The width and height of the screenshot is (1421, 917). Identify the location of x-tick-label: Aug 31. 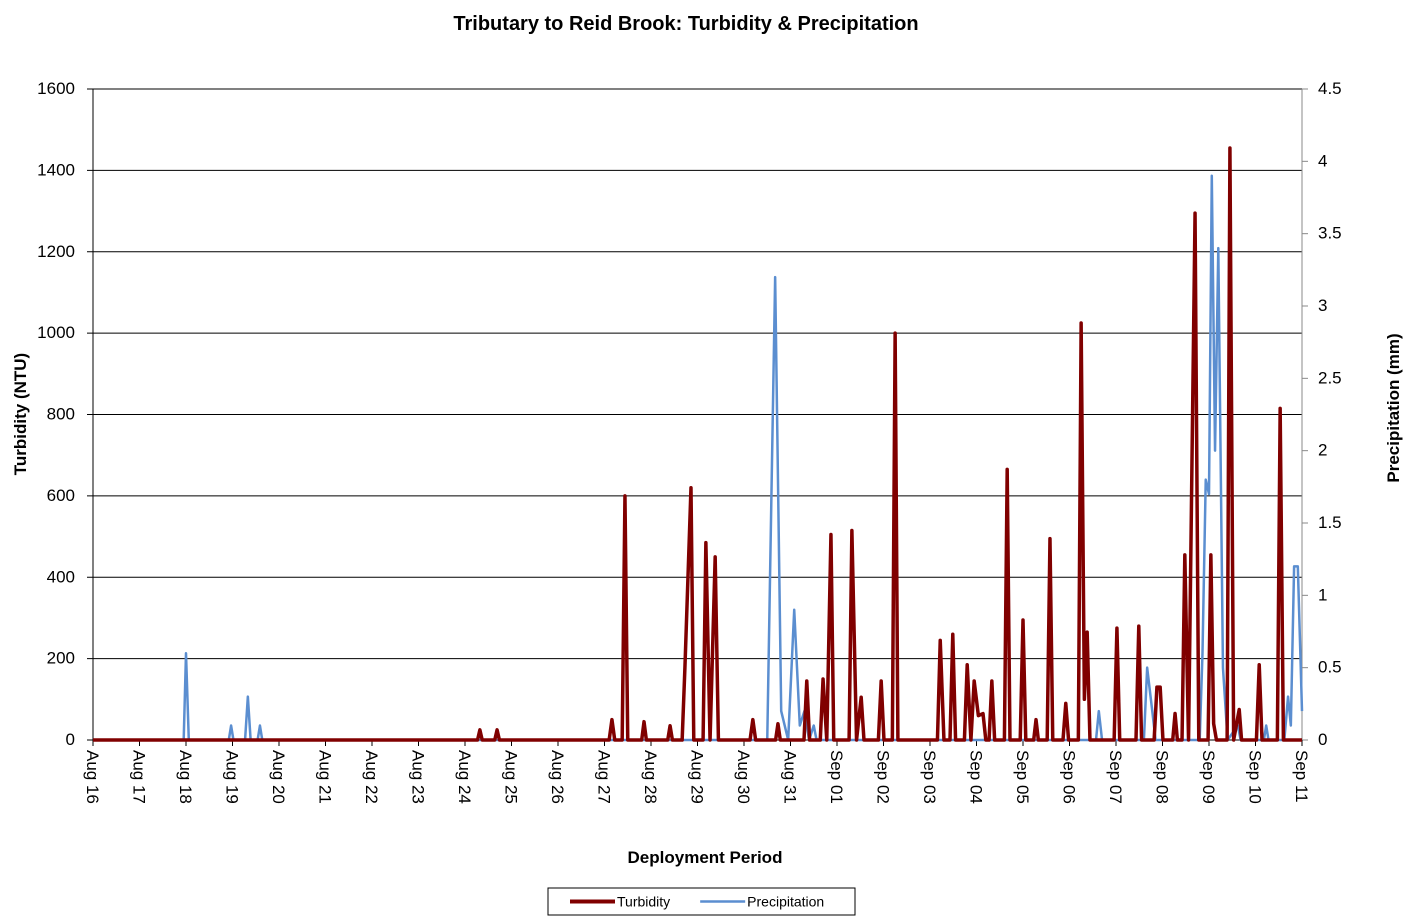
(790, 777).